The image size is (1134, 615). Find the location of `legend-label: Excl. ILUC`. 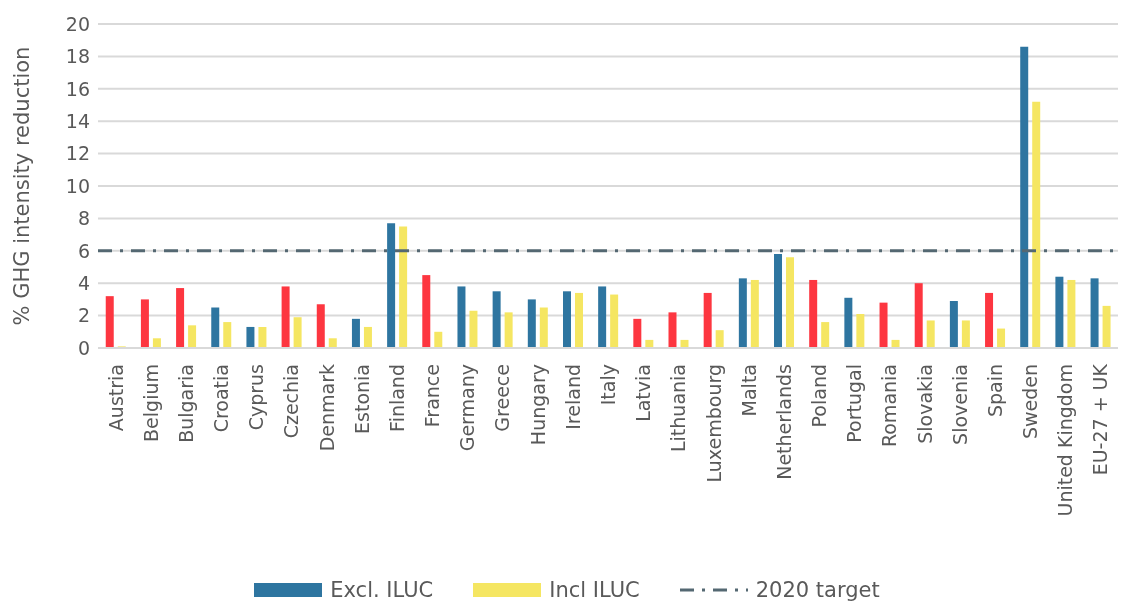

legend-label: Excl. ILUC is located at coordinates (382, 590).